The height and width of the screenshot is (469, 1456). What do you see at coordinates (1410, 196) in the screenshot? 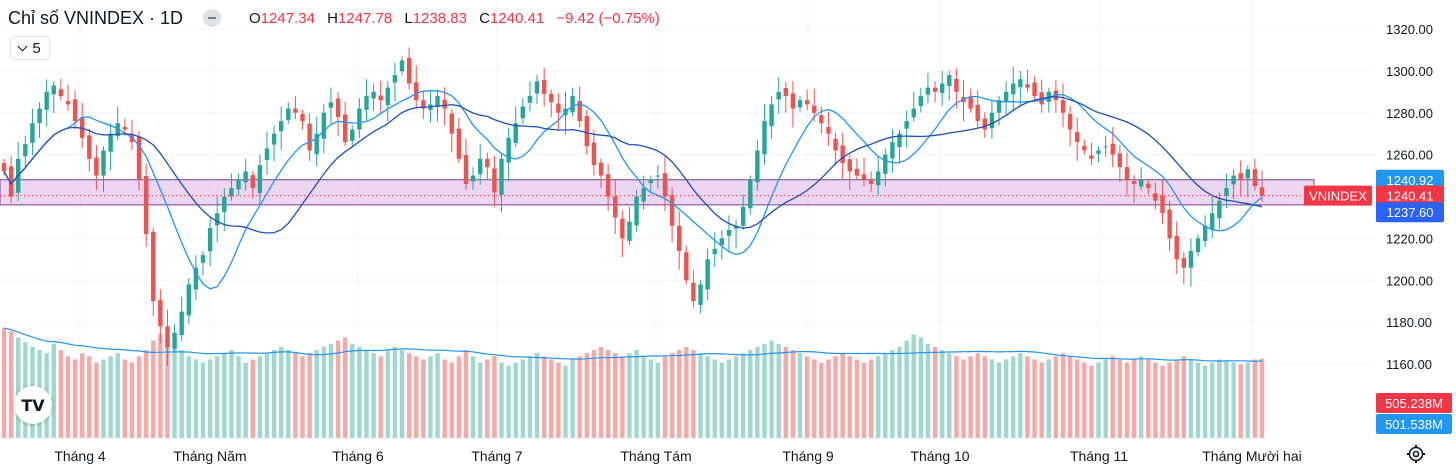
I see `last-price-tag: 1240.41` at bounding box center [1410, 196].